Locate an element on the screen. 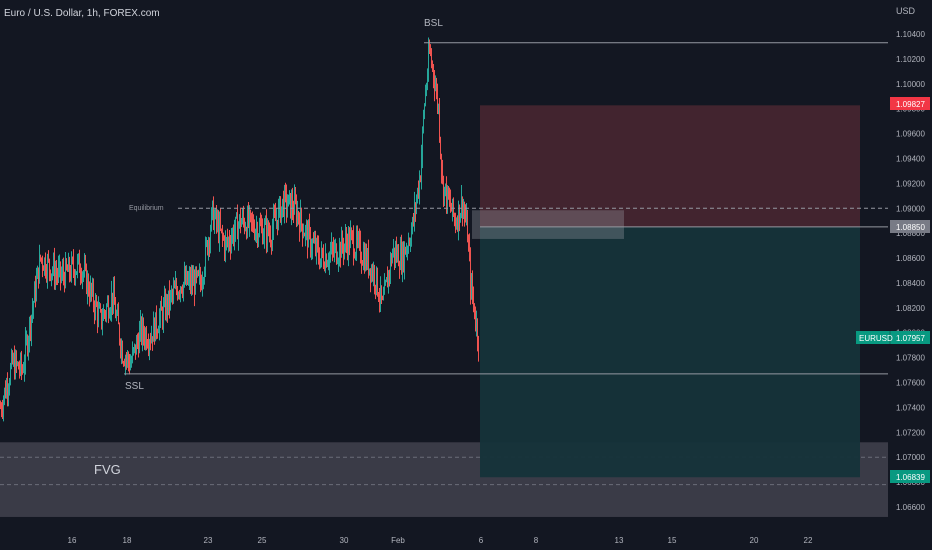 This screenshot has height=550, width=932. current-price-badge: EURUSD 1.07957 is located at coordinates (893, 337).